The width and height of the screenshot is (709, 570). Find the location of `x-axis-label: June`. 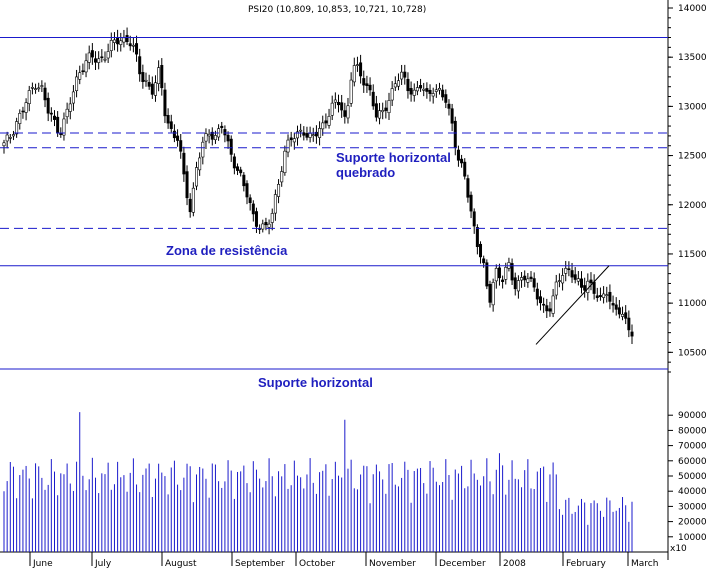

x-axis-label: June is located at coordinates (42, 564).